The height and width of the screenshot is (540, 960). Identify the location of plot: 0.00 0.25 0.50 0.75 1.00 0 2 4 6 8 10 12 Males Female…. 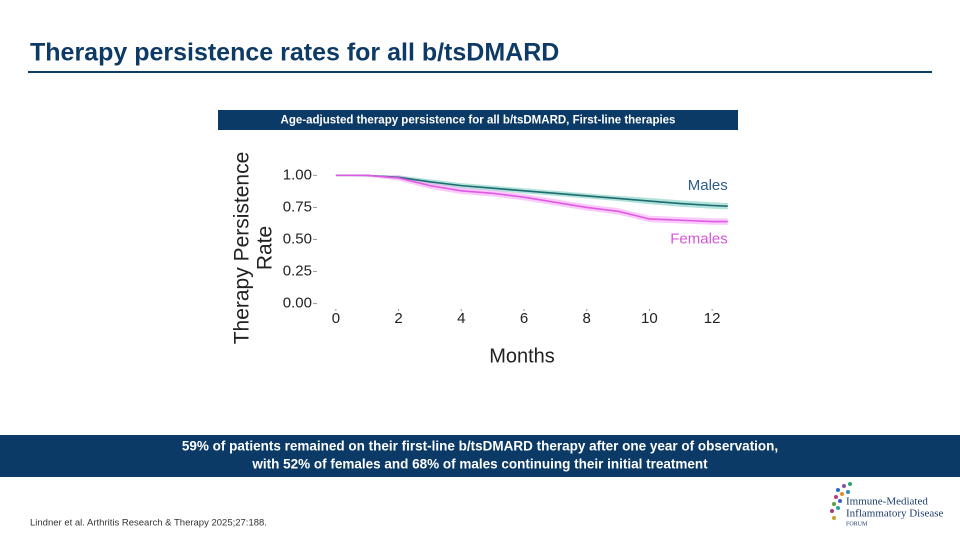
(505, 246).